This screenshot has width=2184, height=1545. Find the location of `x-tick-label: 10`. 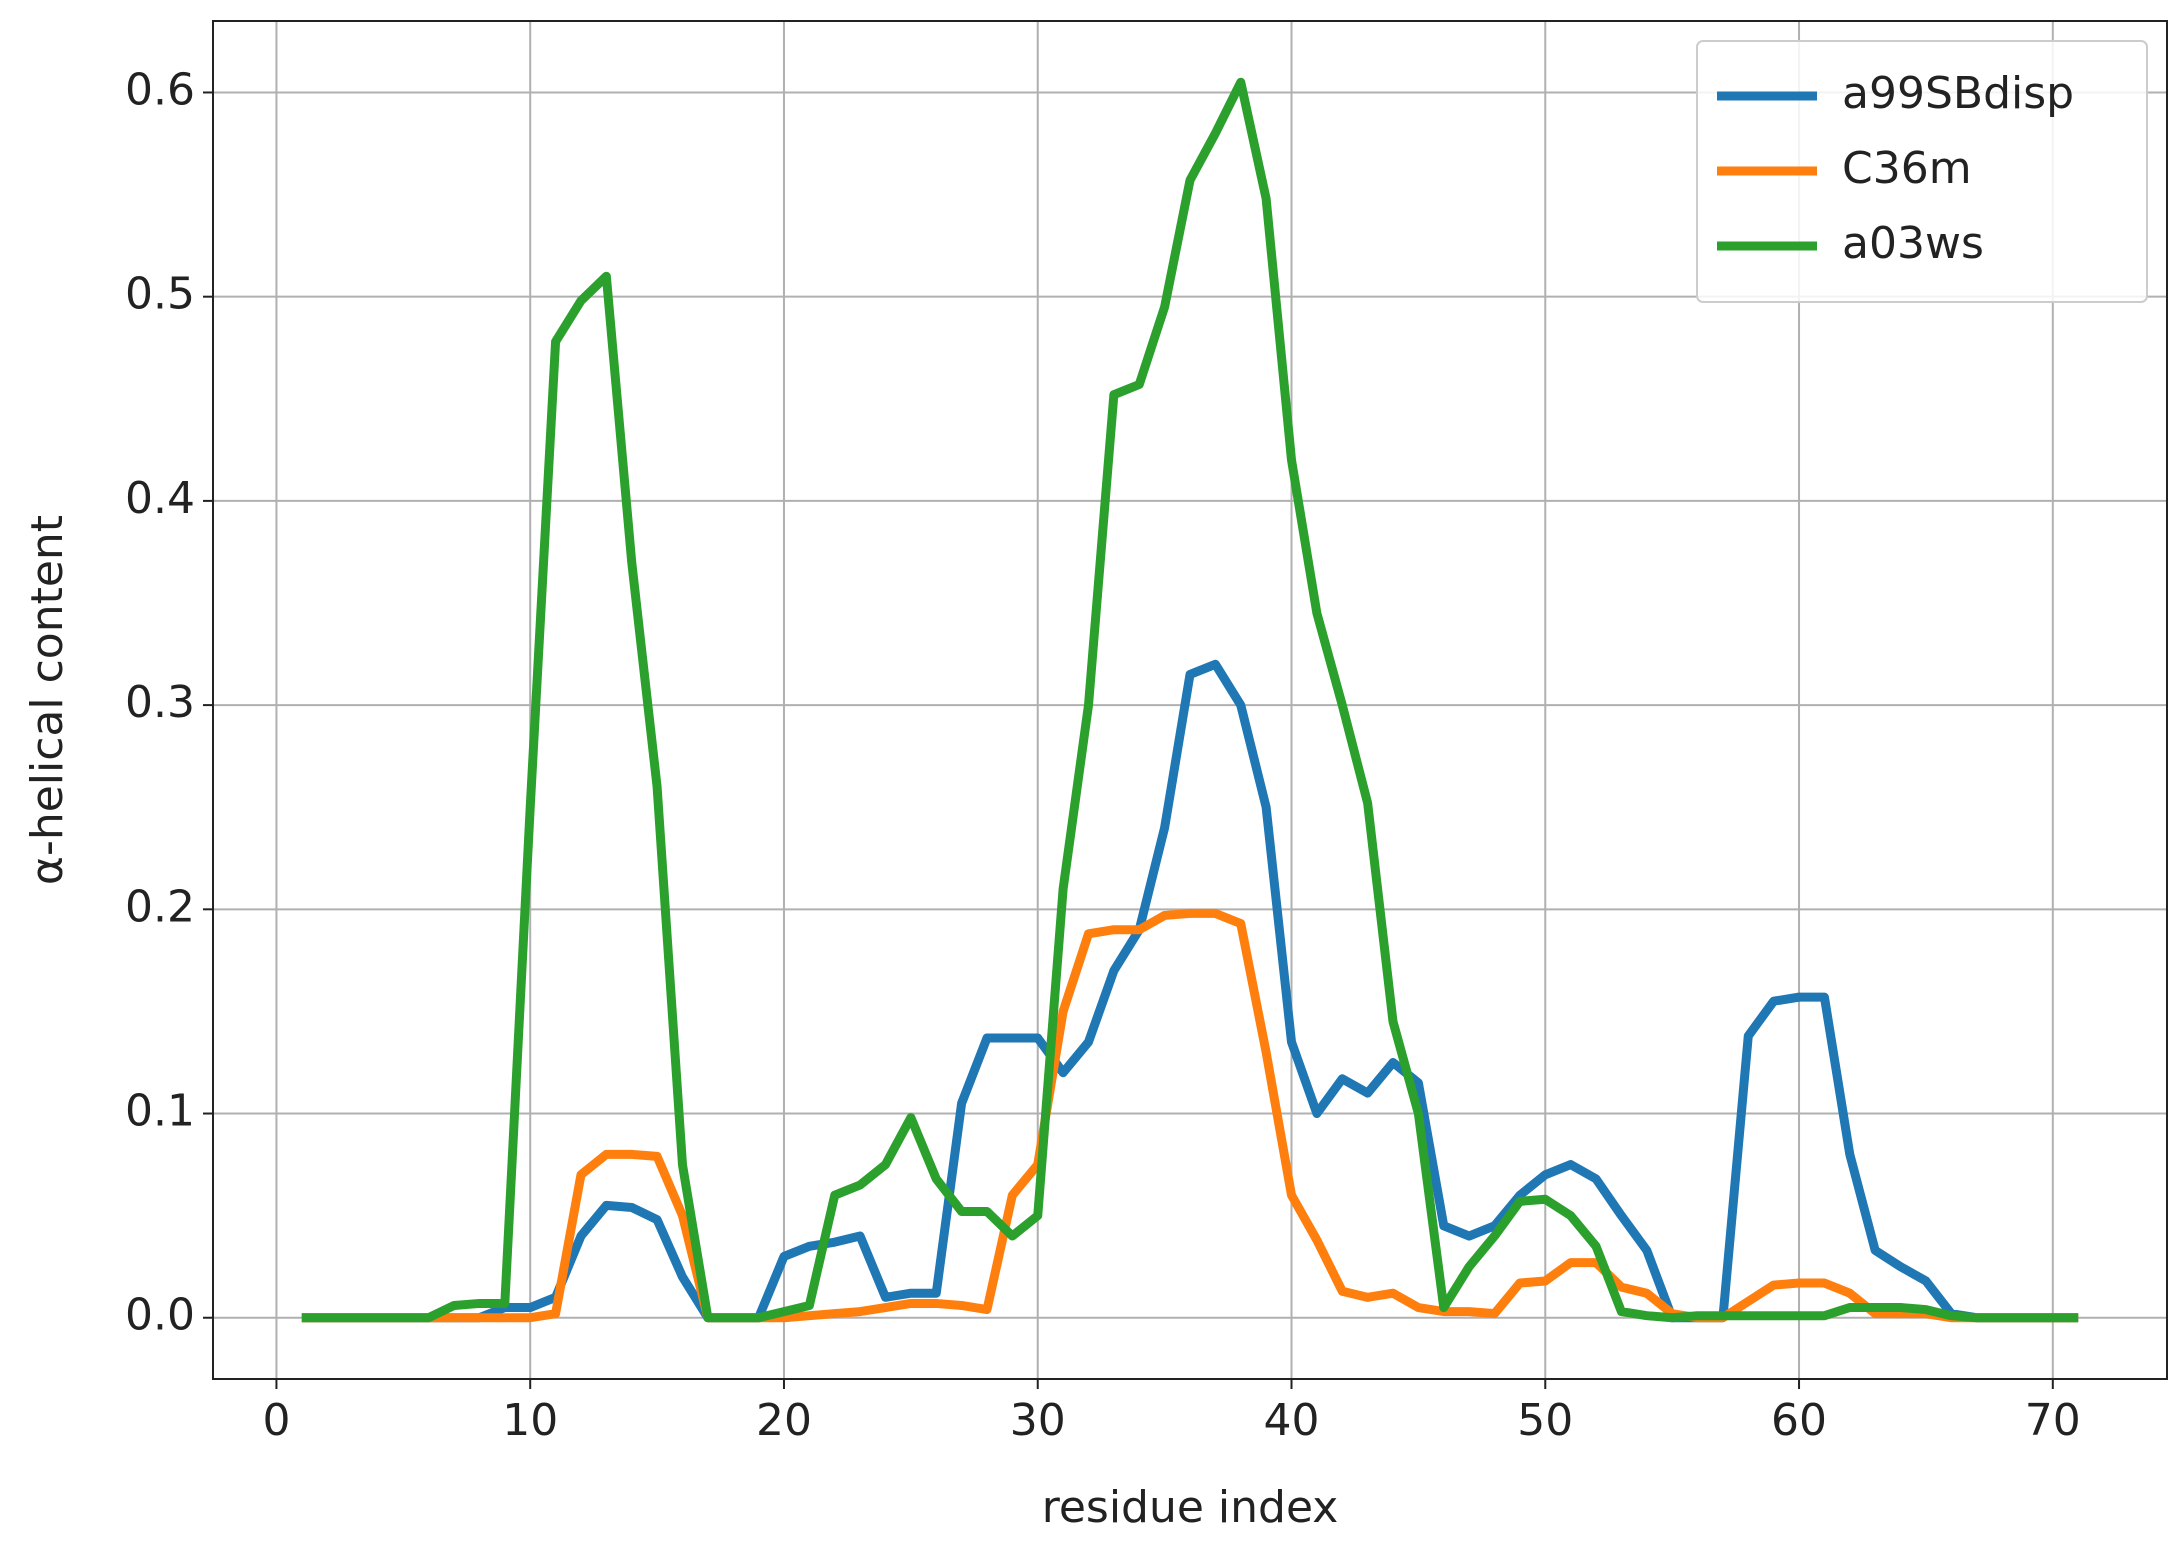

x-tick-label: 10 is located at coordinates (530, 1420).